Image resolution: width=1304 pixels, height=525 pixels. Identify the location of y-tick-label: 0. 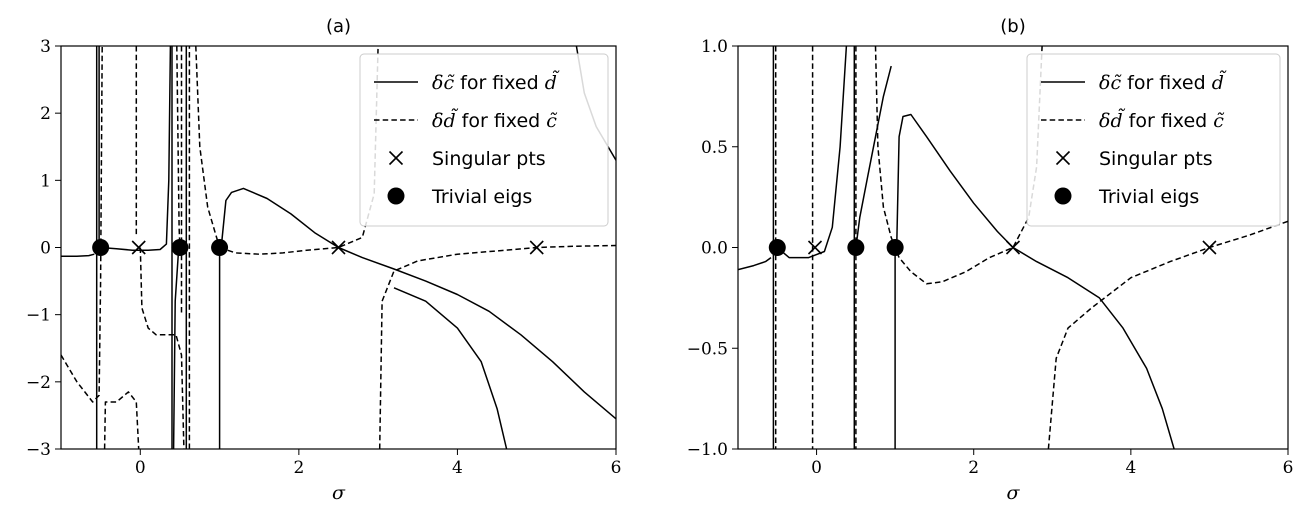
(45, 249).